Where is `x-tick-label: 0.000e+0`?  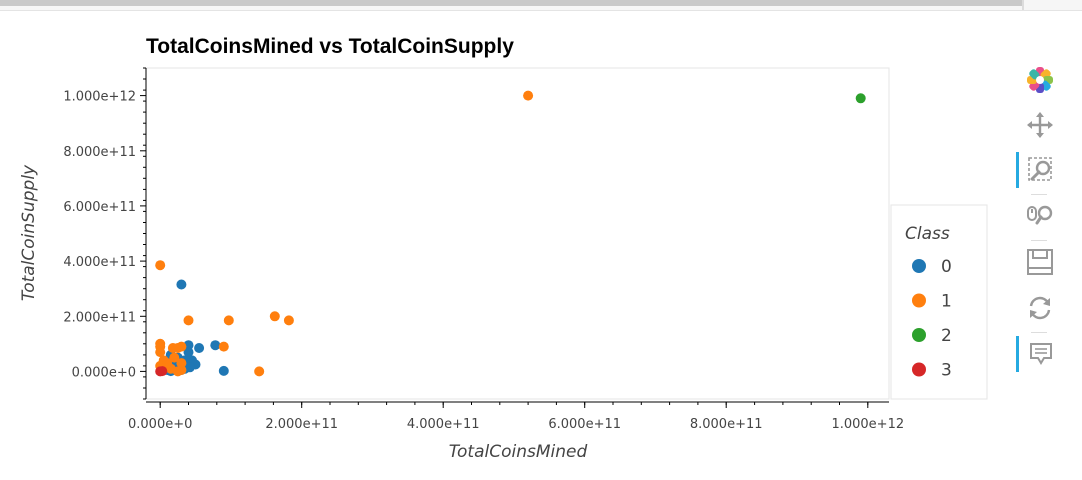
x-tick-label: 0.000e+0 is located at coordinates (160, 424).